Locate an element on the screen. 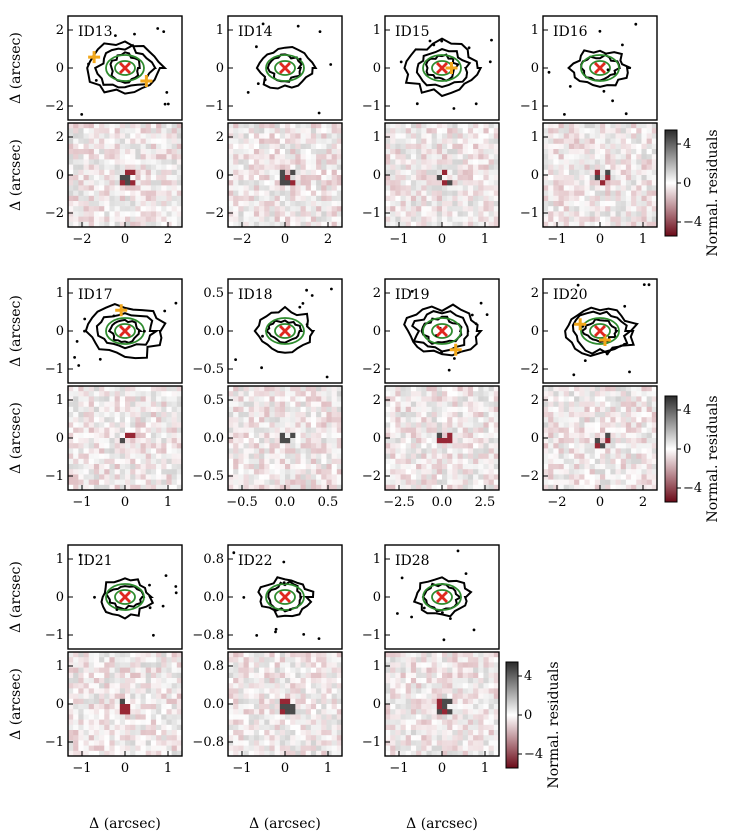 This screenshot has height=839, width=748. panel-id22: ID22 0.8 0.0 −0.8 0.8 0.0 −0.8 −1 0 1 is located at coordinates (267, 660).